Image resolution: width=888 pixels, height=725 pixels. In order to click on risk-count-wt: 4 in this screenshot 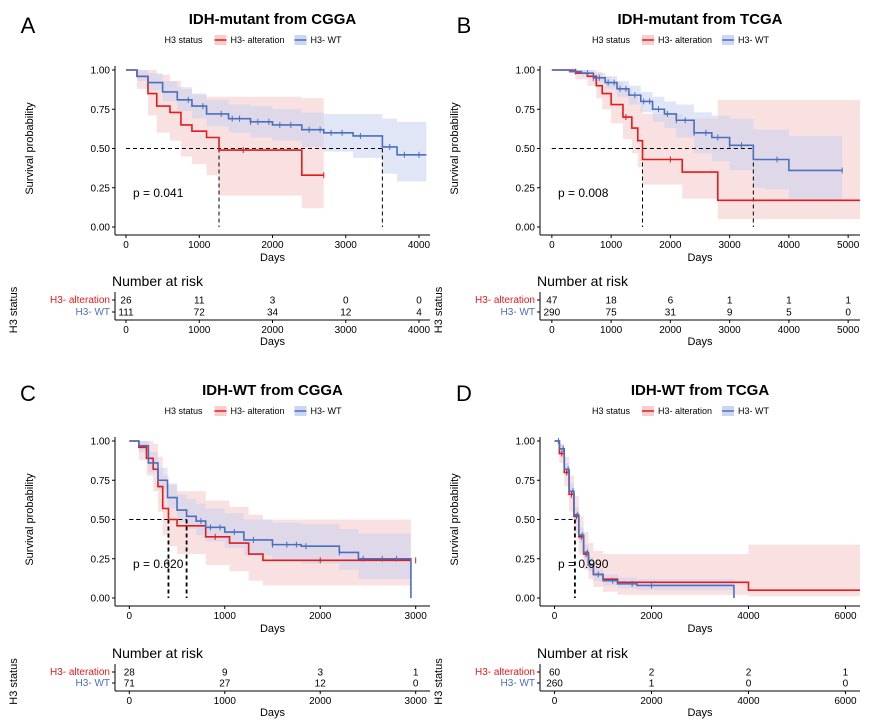, I will do `click(419, 313)`.